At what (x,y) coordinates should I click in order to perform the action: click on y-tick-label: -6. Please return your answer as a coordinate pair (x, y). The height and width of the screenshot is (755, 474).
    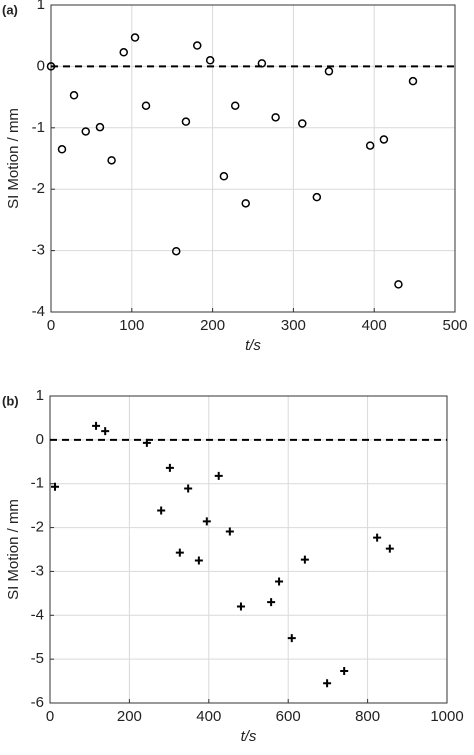
    Looking at the image, I should click on (37, 702).